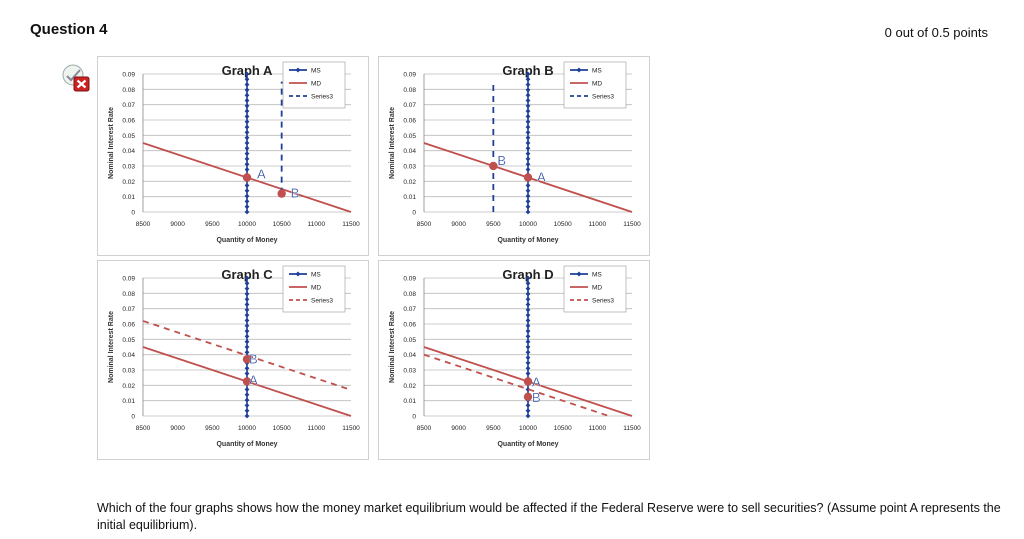  What do you see at coordinates (392, 347) in the screenshot?
I see `y-axis-label: Nominal Interest Rate` at bounding box center [392, 347].